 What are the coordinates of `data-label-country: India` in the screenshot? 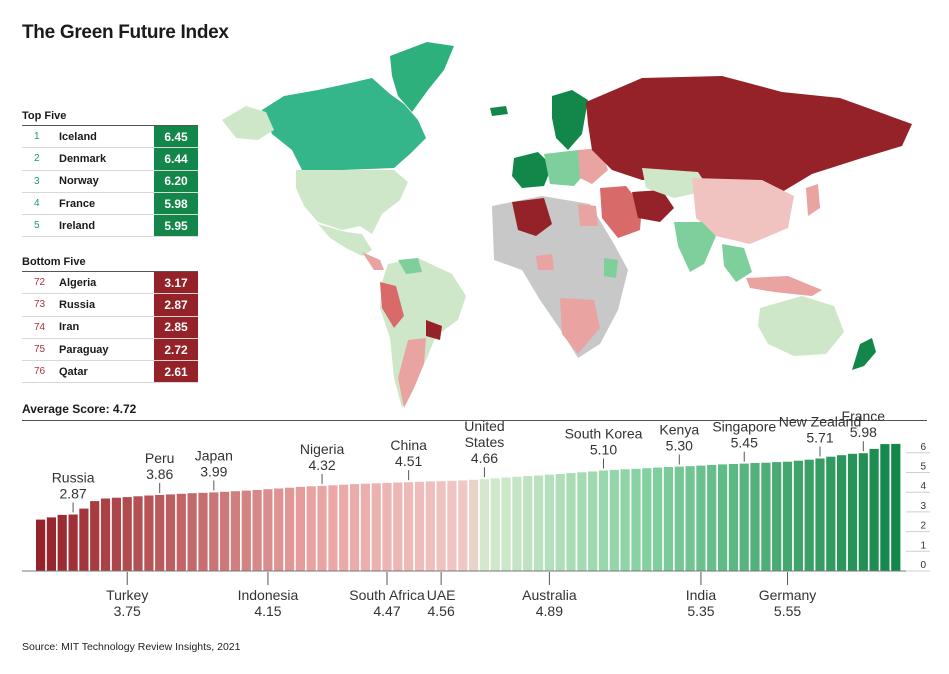 It's located at (701, 595).